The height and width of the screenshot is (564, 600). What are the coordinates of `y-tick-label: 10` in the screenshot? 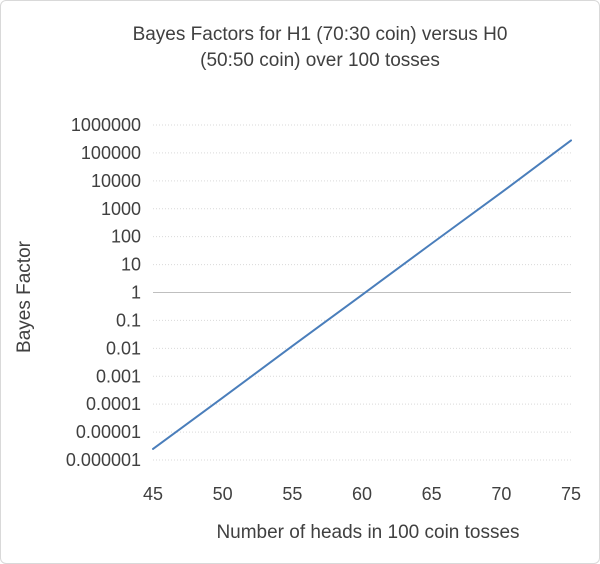 It's located at (131, 265).